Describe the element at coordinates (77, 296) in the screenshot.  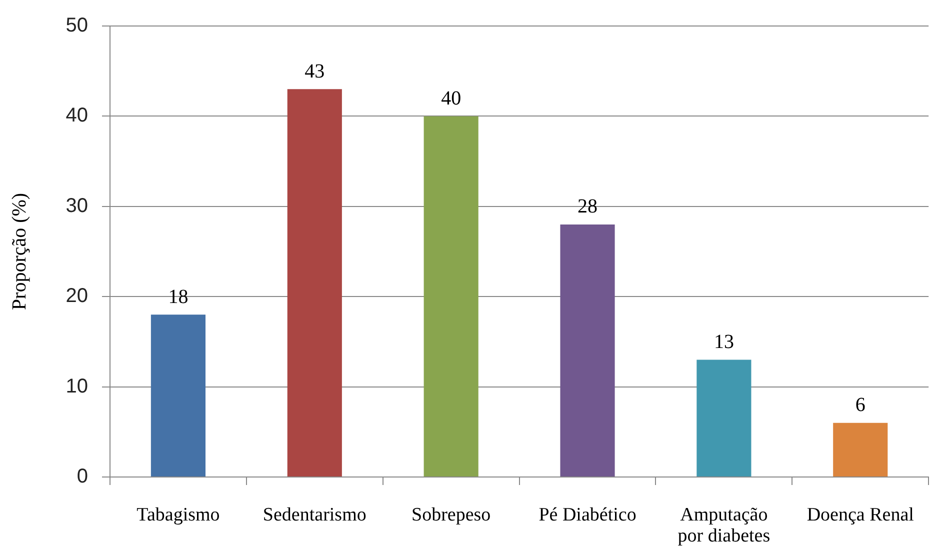
I see `y-tick-label: 20` at that location.